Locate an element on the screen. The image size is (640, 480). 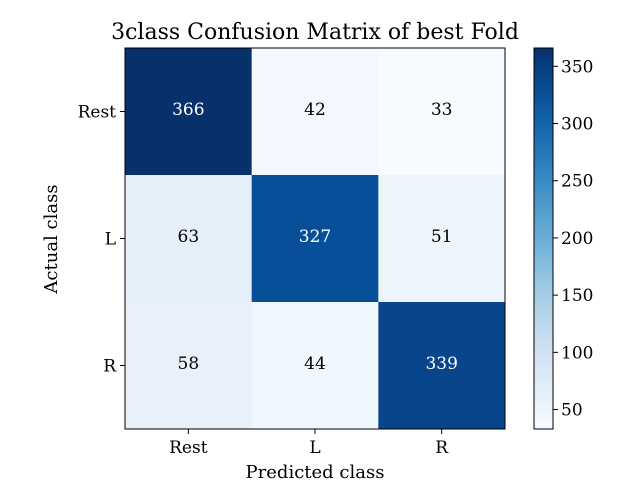
x-tick-label: L is located at coordinates (314, 448).